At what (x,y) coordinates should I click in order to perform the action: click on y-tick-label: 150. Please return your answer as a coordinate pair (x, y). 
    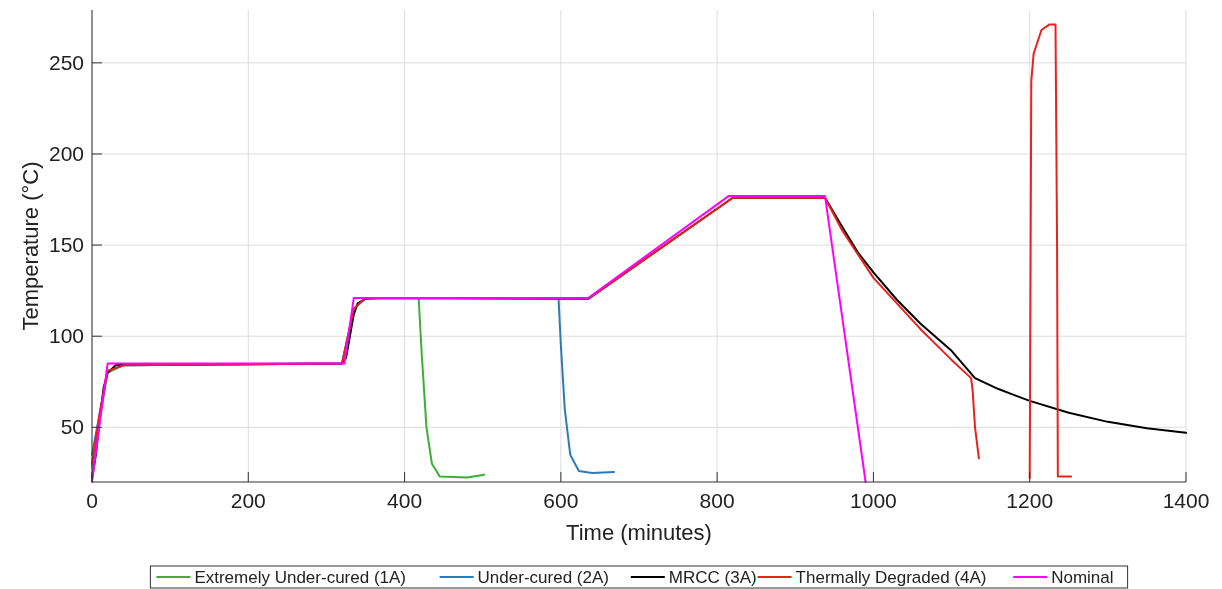
    Looking at the image, I should click on (66, 245).